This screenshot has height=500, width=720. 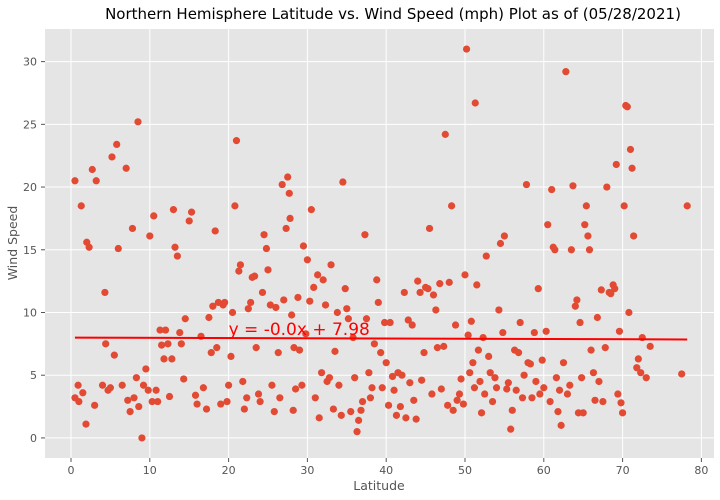 I want to click on regression-equation: y = -0.0x + 7.98, so click(x=299, y=330).